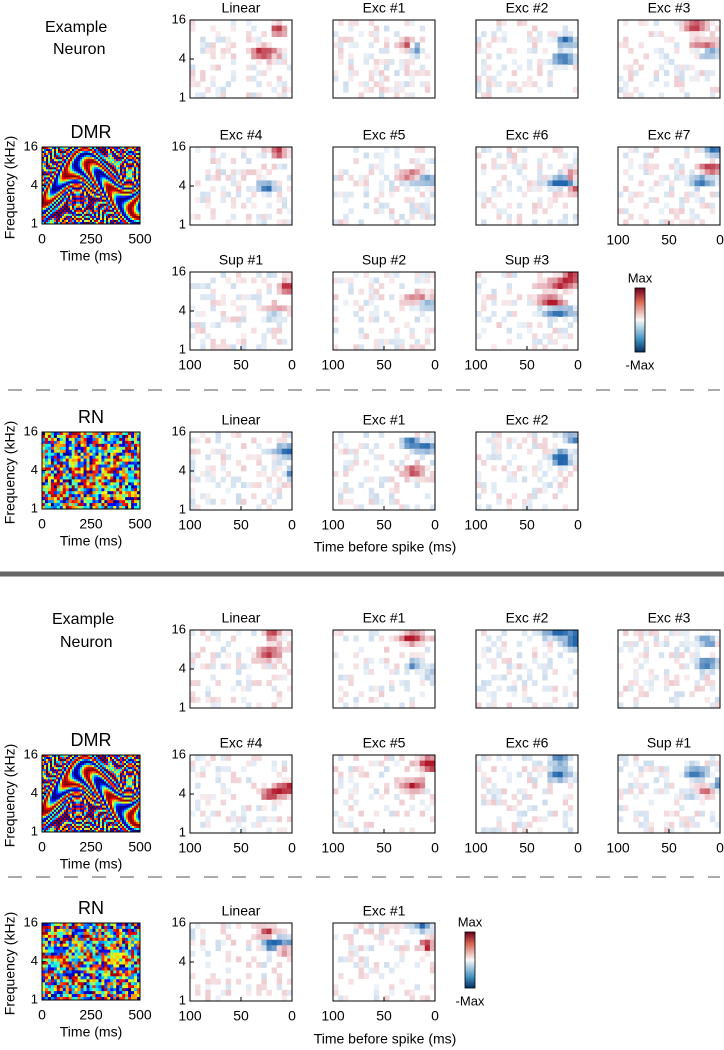 This screenshot has width=724, height=1050. I want to click on x-tick-label: 50, so click(527, 525).